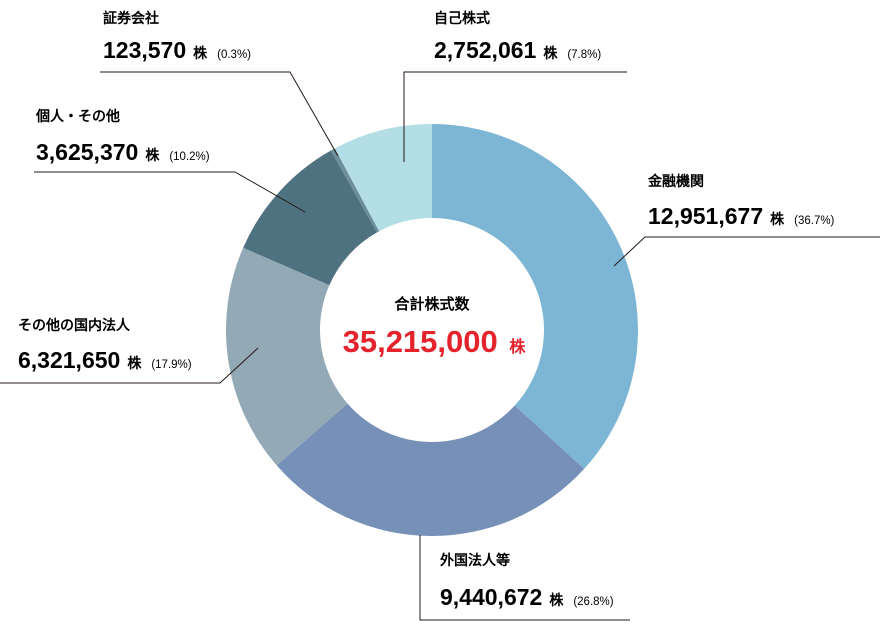  I want to click on center-total-unit: 株, so click(517, 346).